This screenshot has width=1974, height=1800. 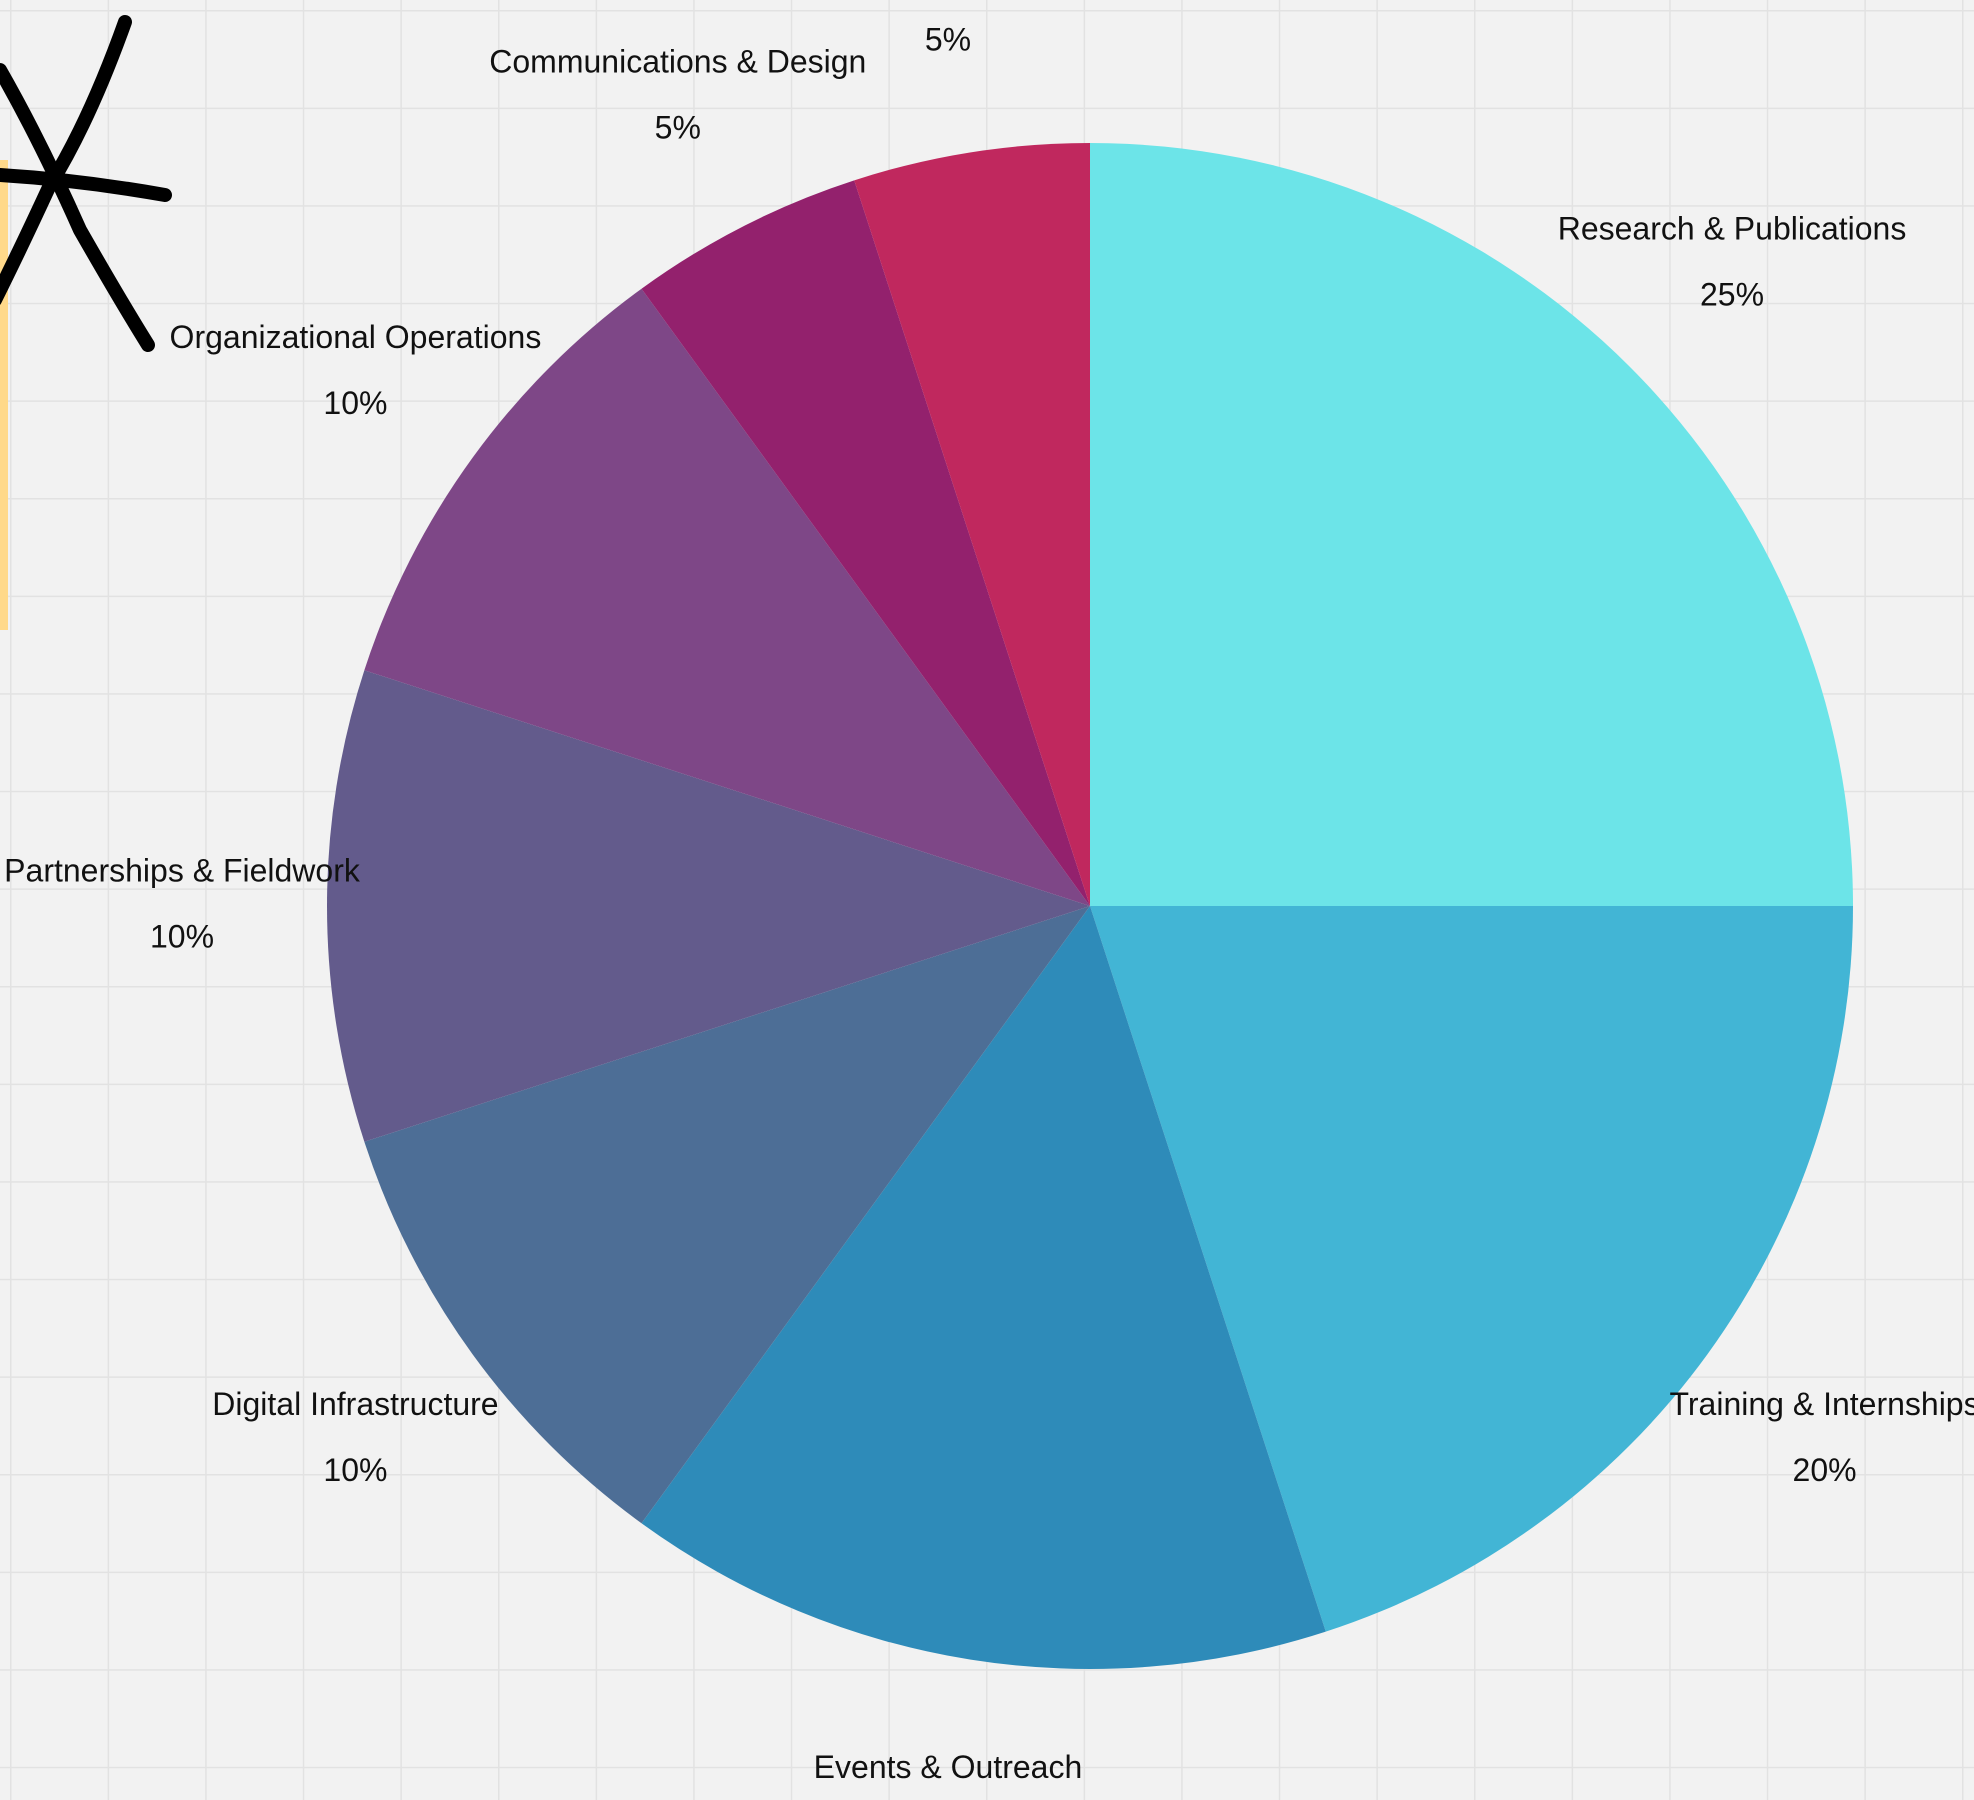 What do you see at coordinates (355, 1404) in the screenshot?
I see `slice-label: Digital Infrastructure` at bounding box center [355, 1404].